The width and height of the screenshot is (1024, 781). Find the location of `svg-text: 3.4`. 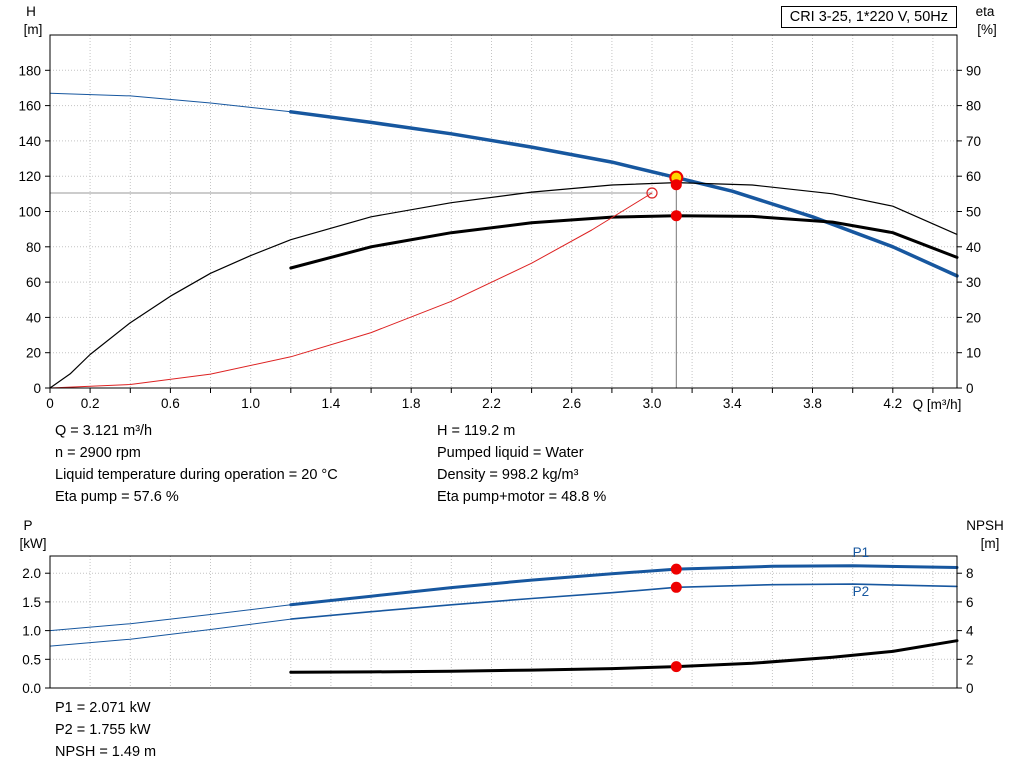

svg-text: 3.4 is located at coordinates (732, 403).